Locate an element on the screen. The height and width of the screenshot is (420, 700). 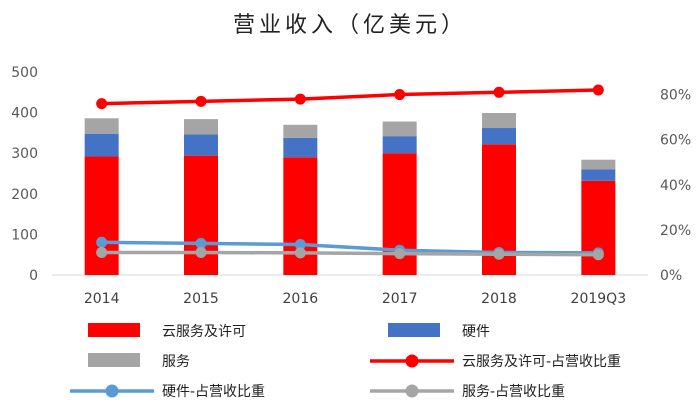
x-tick-label: 2015 is located at coordinates (201, 299).